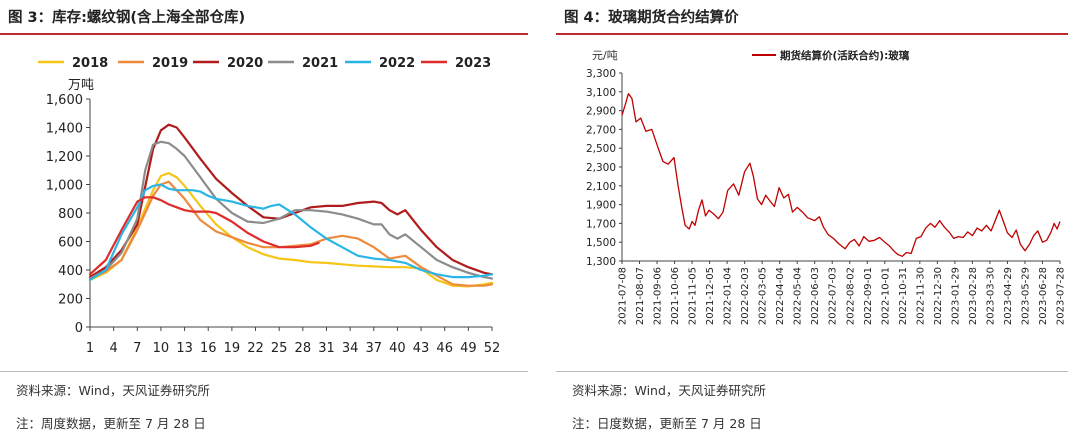  What do you see at coordinates (990, 296) in the screenshot?
I see `x-tick-label: 2023-03-30` at bounding box center [990, 296].